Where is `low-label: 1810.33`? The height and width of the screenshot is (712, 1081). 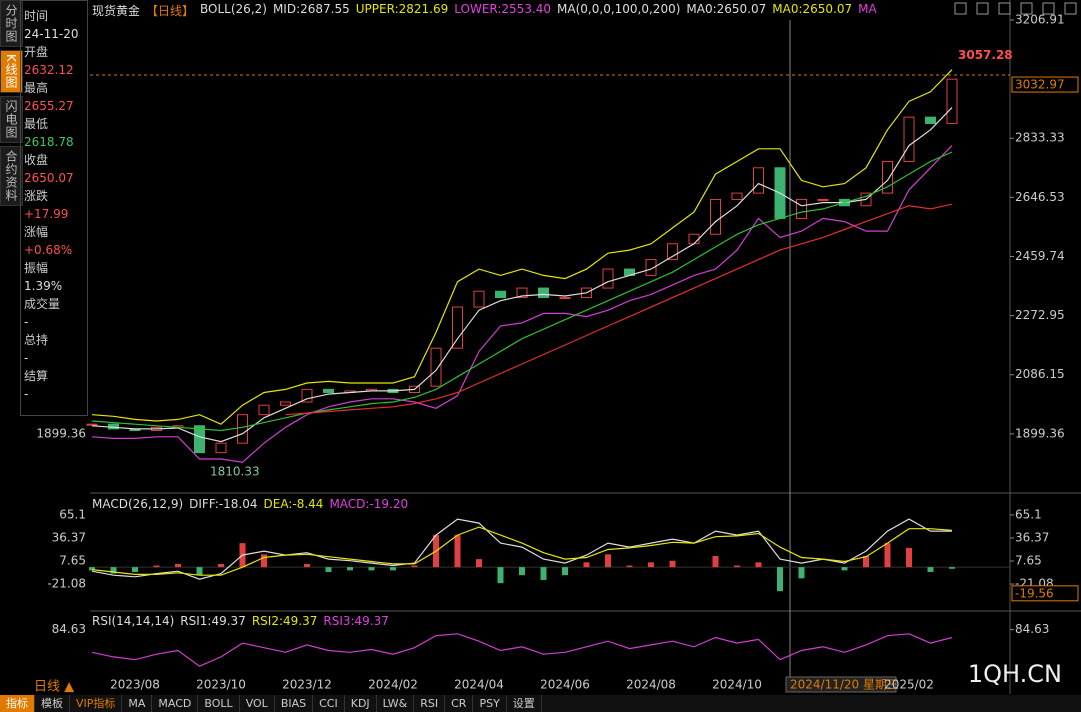
low-label: 1810.33 is located at coordinates (235, 472).